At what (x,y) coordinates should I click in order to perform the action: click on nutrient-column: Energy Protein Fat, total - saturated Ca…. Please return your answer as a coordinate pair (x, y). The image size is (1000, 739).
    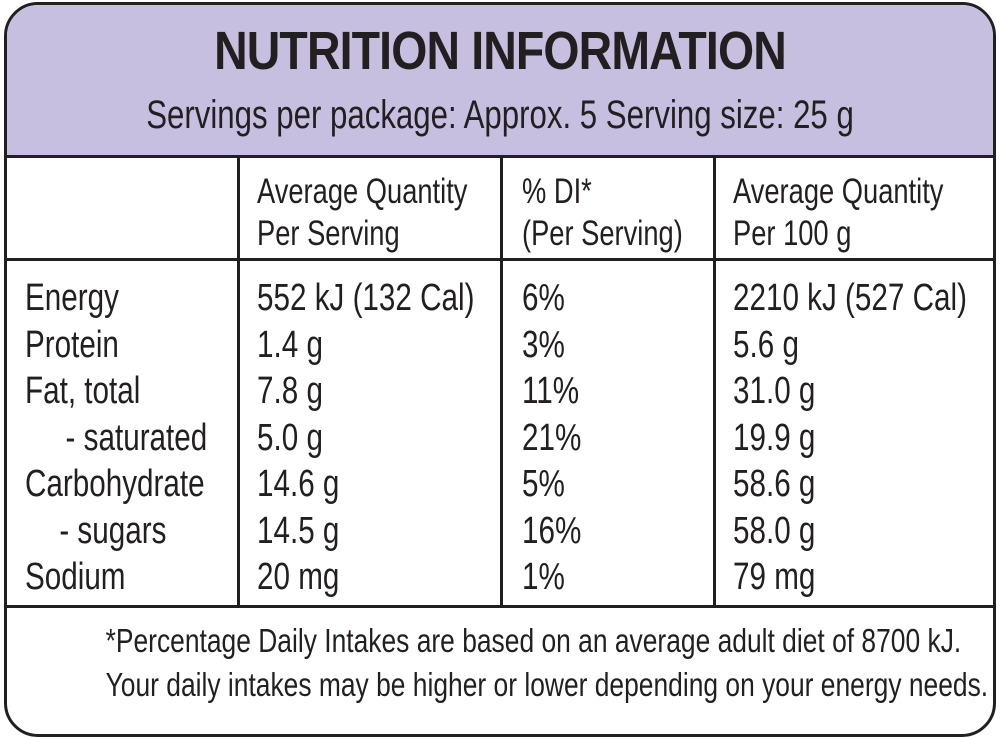
    Looking at the image, I should click on (116, 438).